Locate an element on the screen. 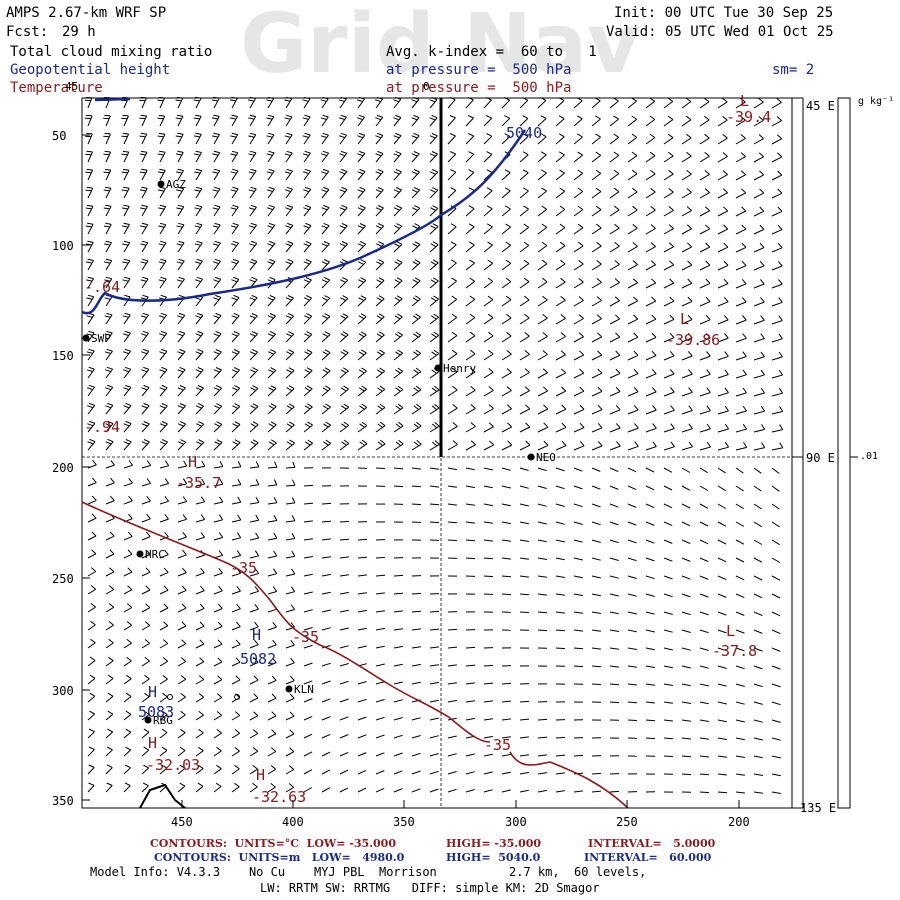  colorbar-value: .01 is located at coordinates (869, 456).